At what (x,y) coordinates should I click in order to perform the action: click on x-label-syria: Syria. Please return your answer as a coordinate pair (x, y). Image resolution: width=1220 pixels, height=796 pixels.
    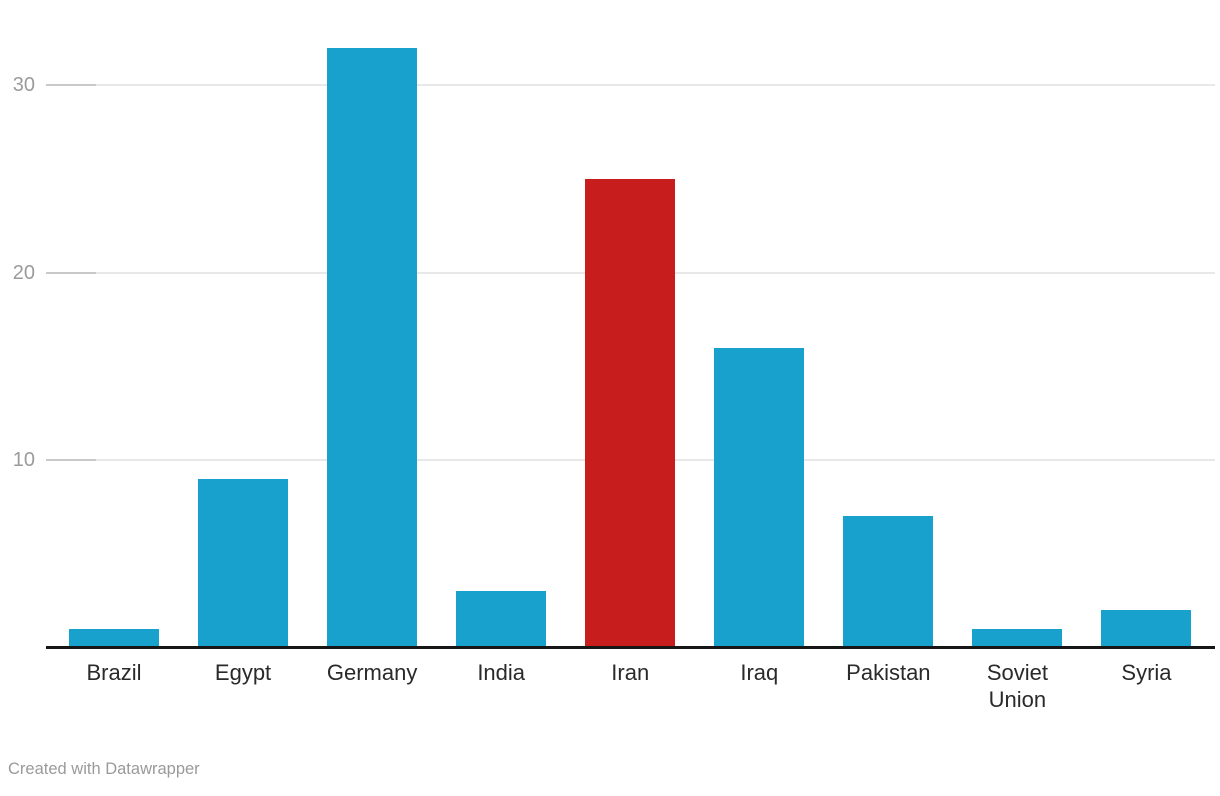
    Looking at the image, I should click on (1146, 672).